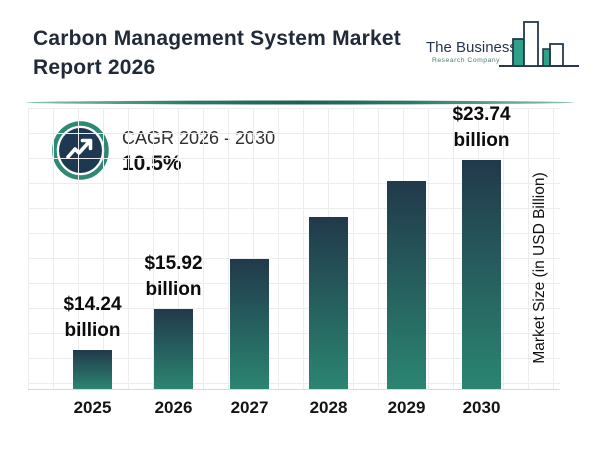  What do you see at coordinates (481, 127) in the screenshot?
I see `bar-value-label-2030: $23.74 billion` at bounding box center [481, 127].